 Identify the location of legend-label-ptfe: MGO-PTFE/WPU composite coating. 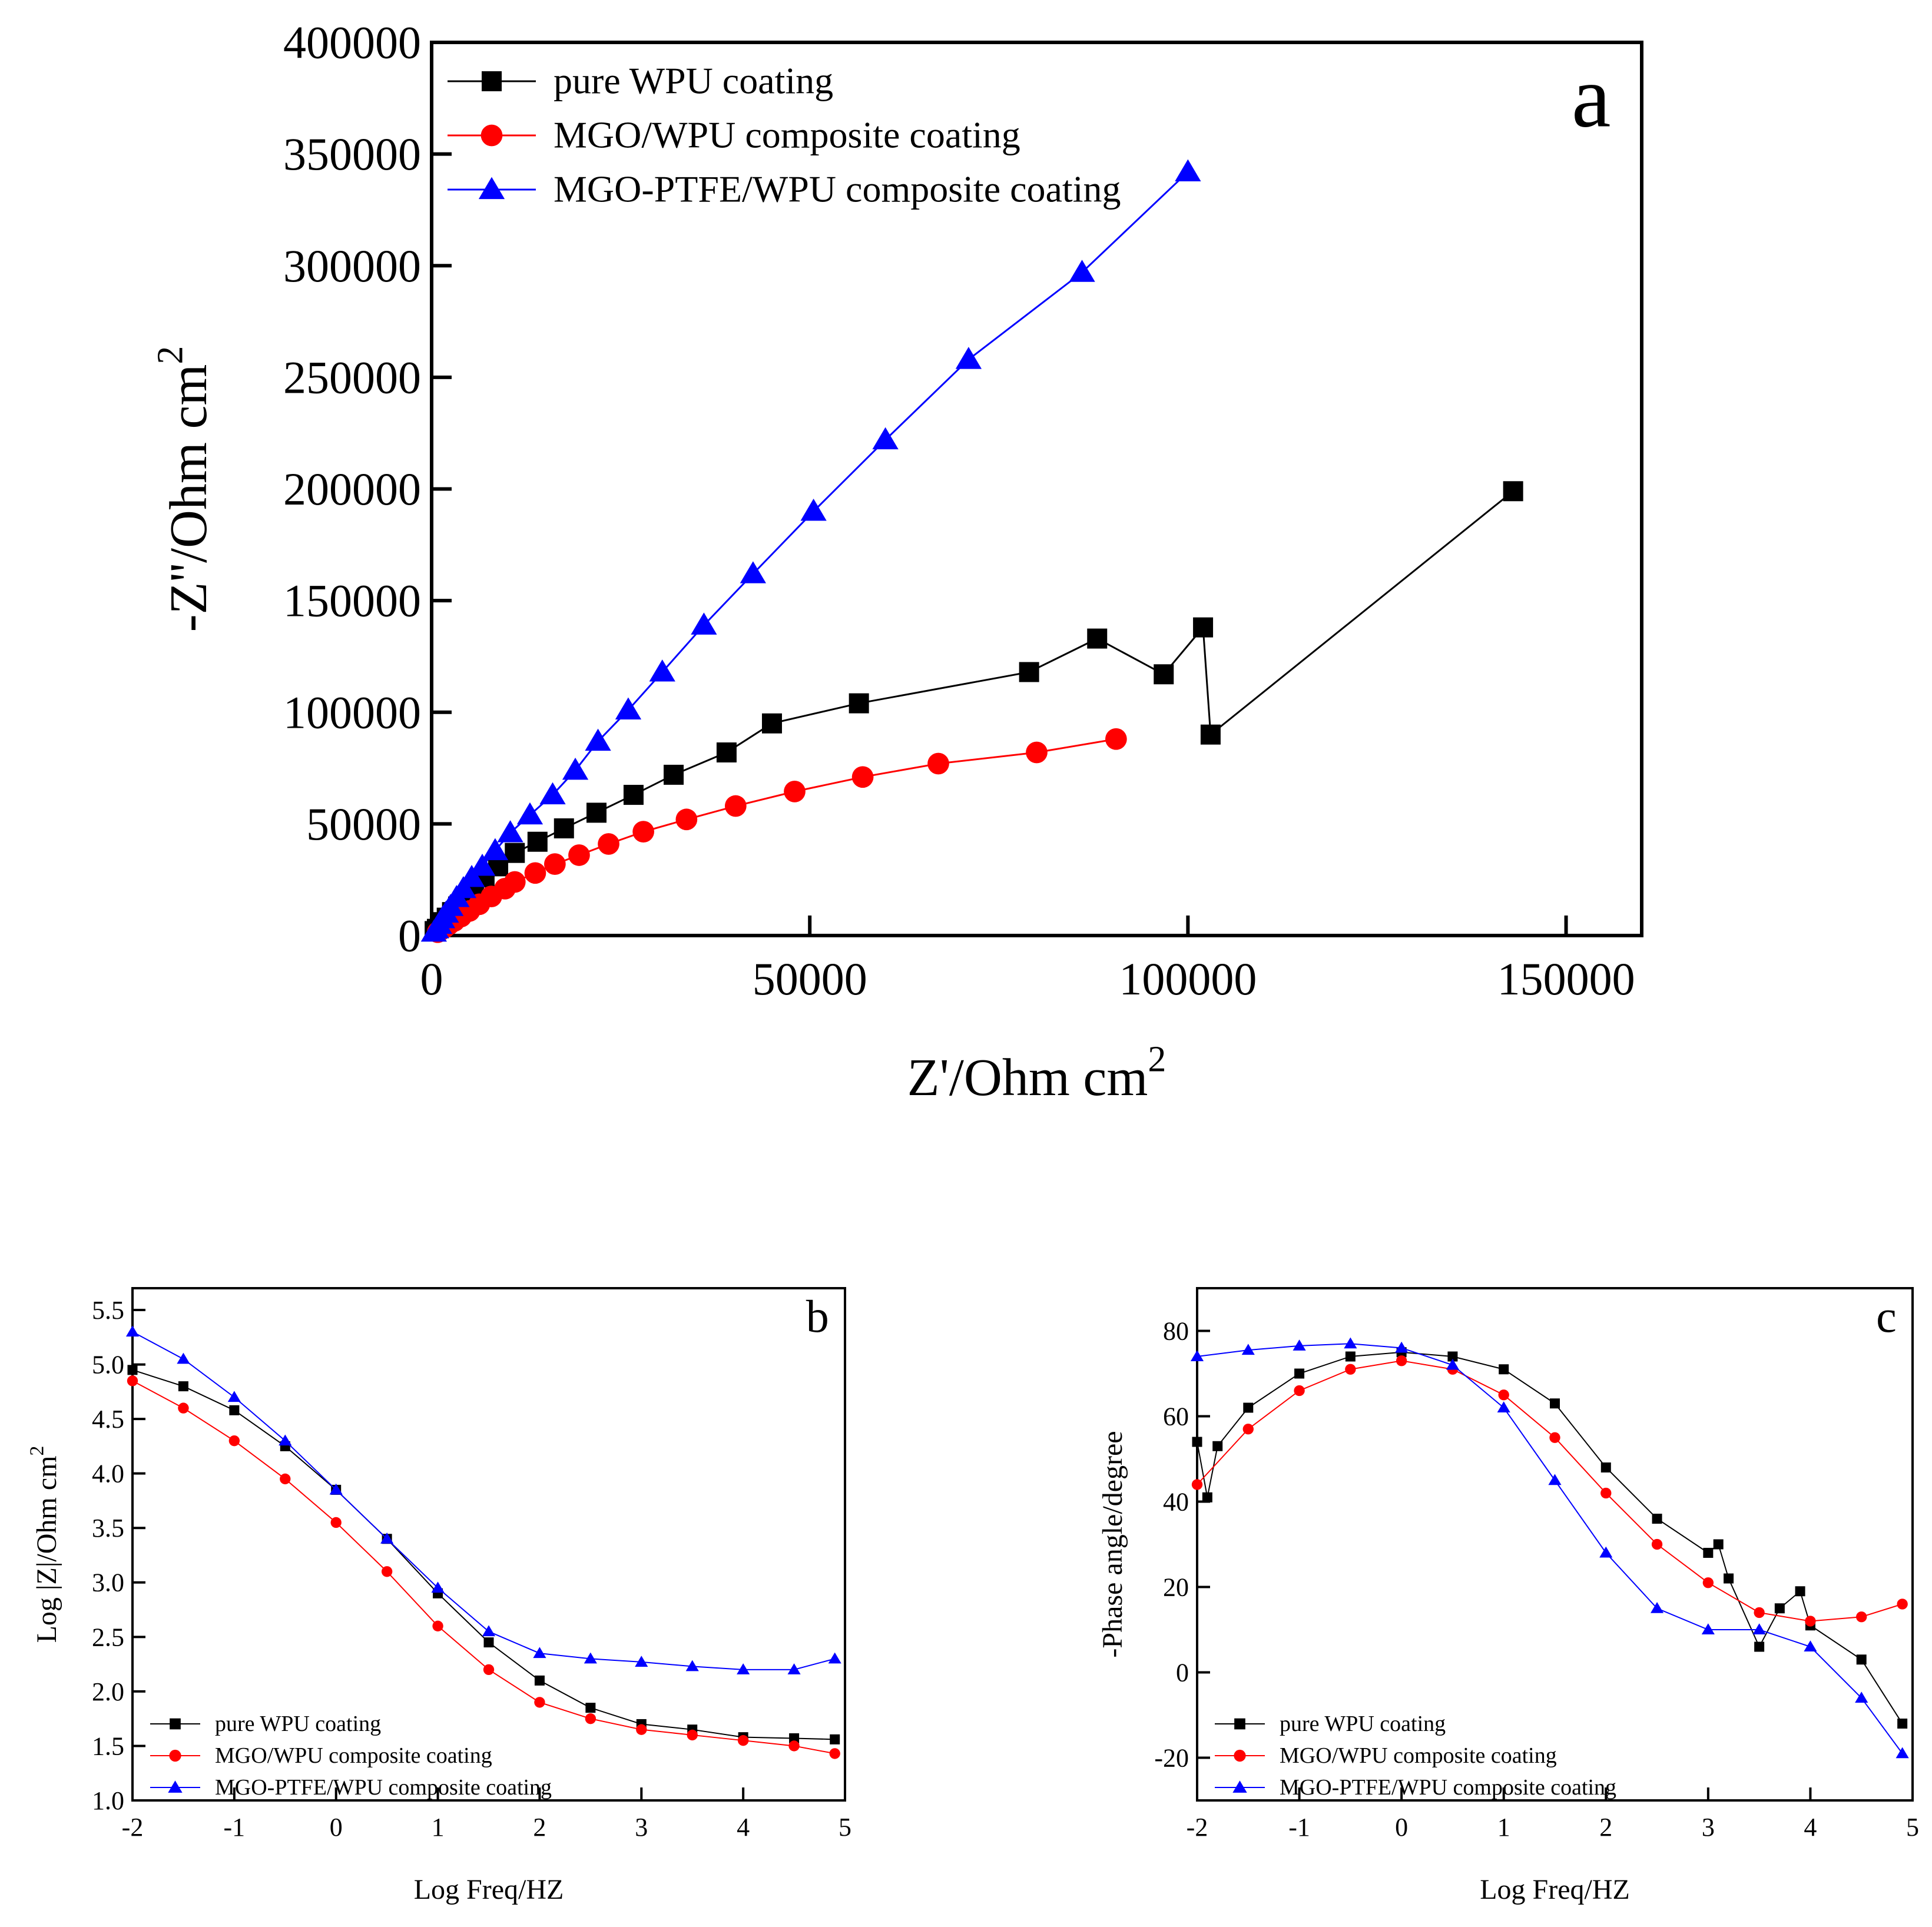
(383, 1787).